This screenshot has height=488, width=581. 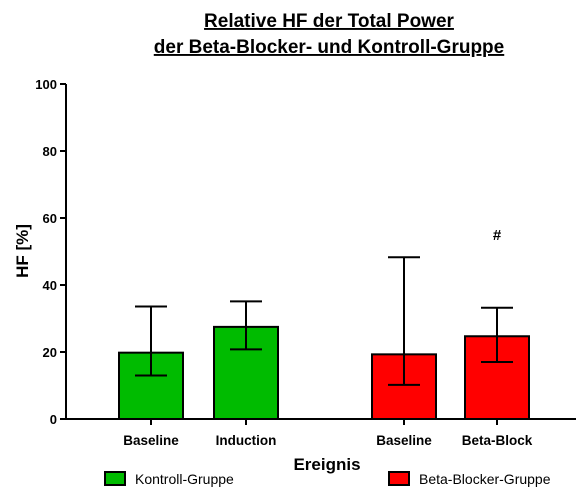 What do you see at coordinates (184, 479) in the screenshot?
I see `legend-label-0: Kontroll-Gruppe` at bounding box center [184, 479].